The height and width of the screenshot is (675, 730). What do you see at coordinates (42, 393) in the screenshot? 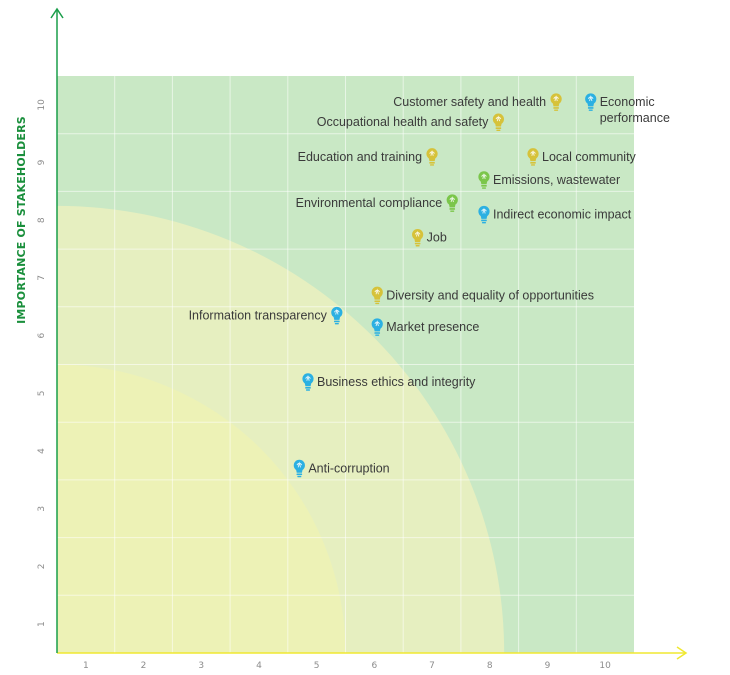
I see `y-tick-label: 5` at bounding box center [42, 393].